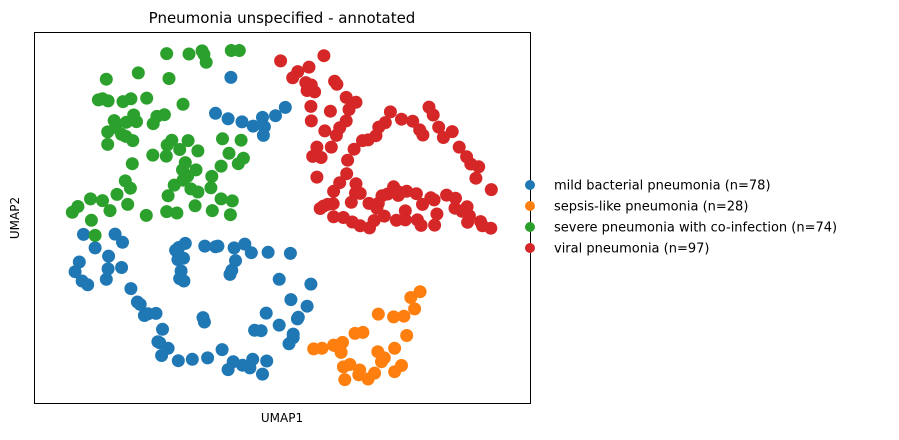 This screenshot has height=440, width=899. Describe the element at coordinates (282, 18) in the screenshot. I see `chart-title: Pneumonia unspecified - annotated` at that location.